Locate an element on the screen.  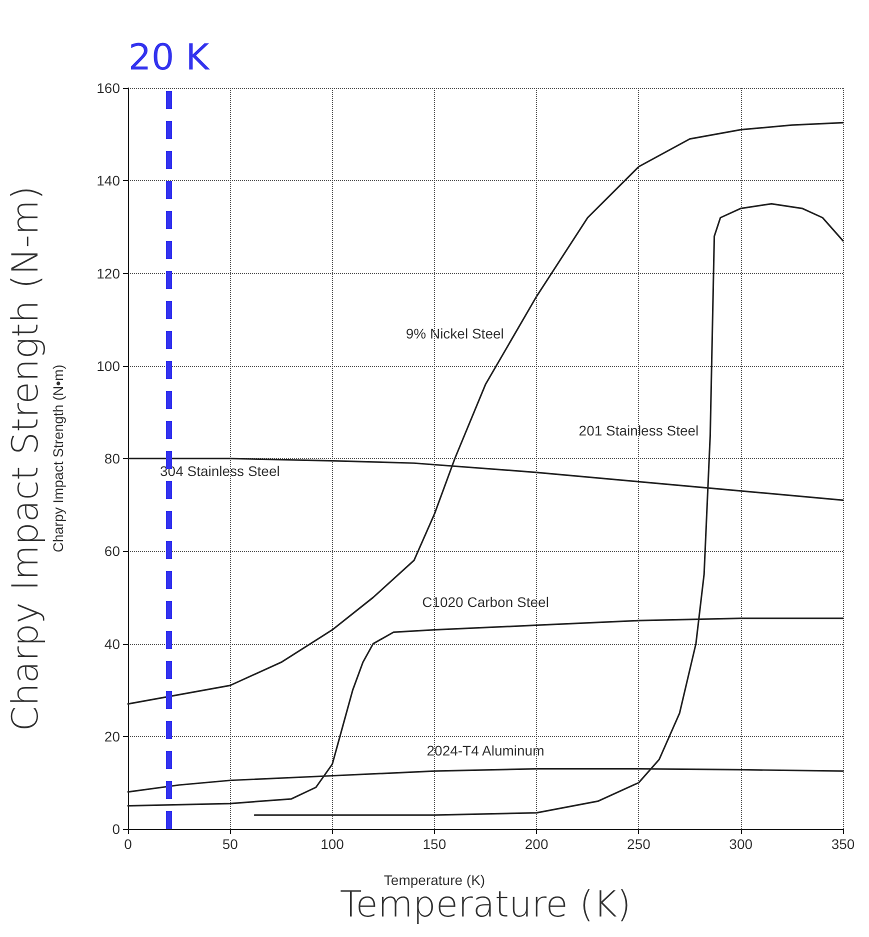
y-tick-label: 20 is located at coordinates (112, 736).